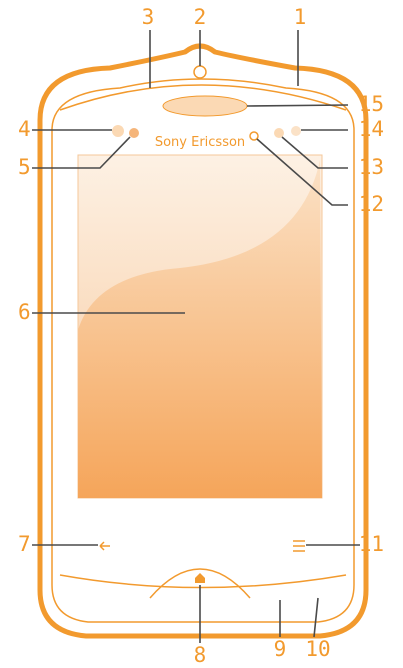 The width and height of the screenshot is (403, 668). I want to click on callout-number: 14, so click(371, 129).